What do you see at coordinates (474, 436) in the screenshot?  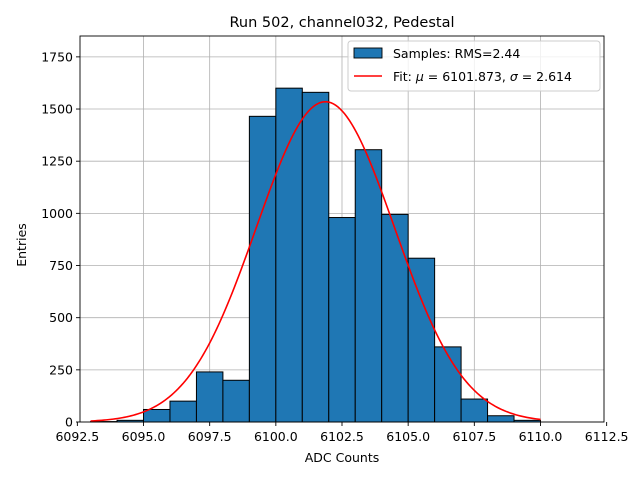 I see `x-tick-label: 6107.5` at bounding box center [474, 436].